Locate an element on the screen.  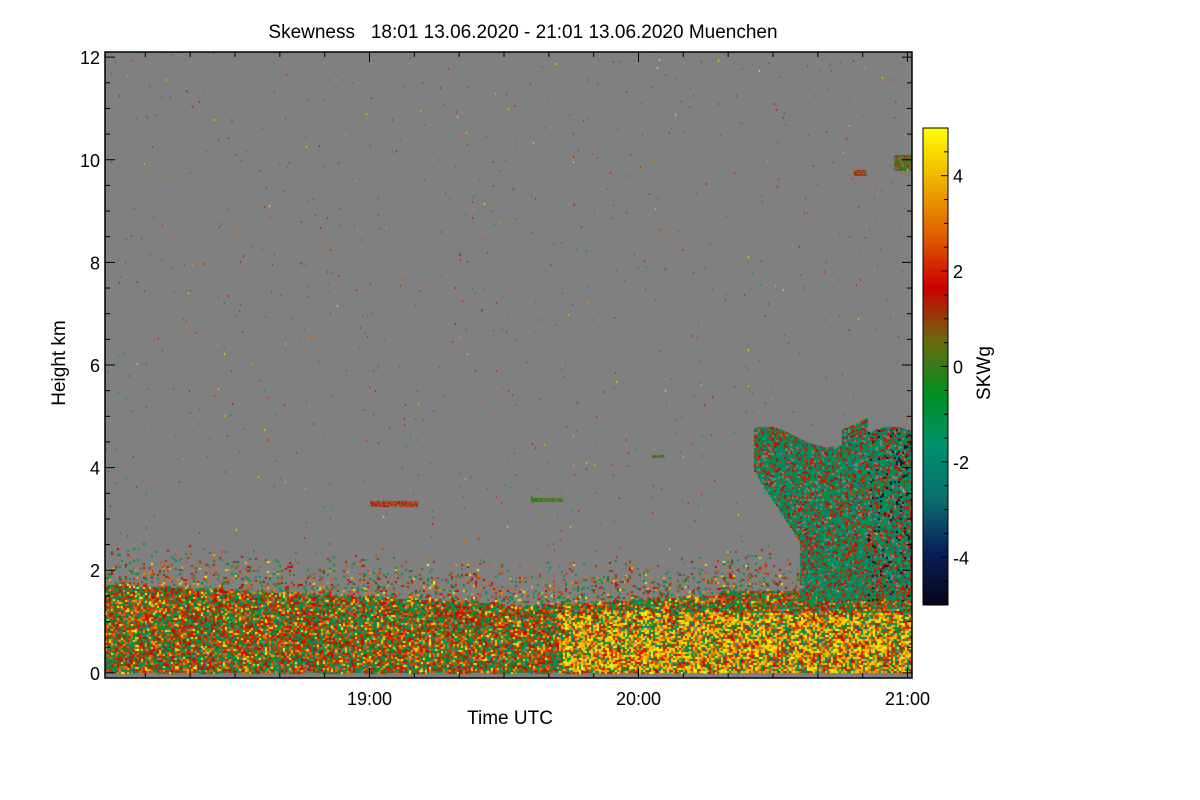
y-tick-label: 4 is located at coordinates (95, 469).